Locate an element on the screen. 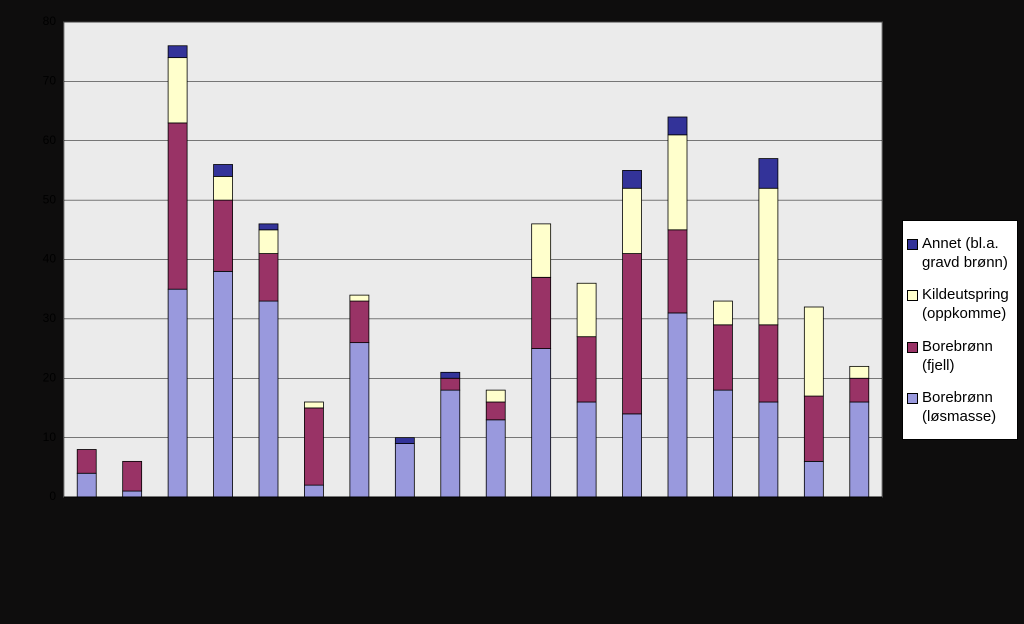  y-tick-label: 40 is located at coordinates (50, 259).